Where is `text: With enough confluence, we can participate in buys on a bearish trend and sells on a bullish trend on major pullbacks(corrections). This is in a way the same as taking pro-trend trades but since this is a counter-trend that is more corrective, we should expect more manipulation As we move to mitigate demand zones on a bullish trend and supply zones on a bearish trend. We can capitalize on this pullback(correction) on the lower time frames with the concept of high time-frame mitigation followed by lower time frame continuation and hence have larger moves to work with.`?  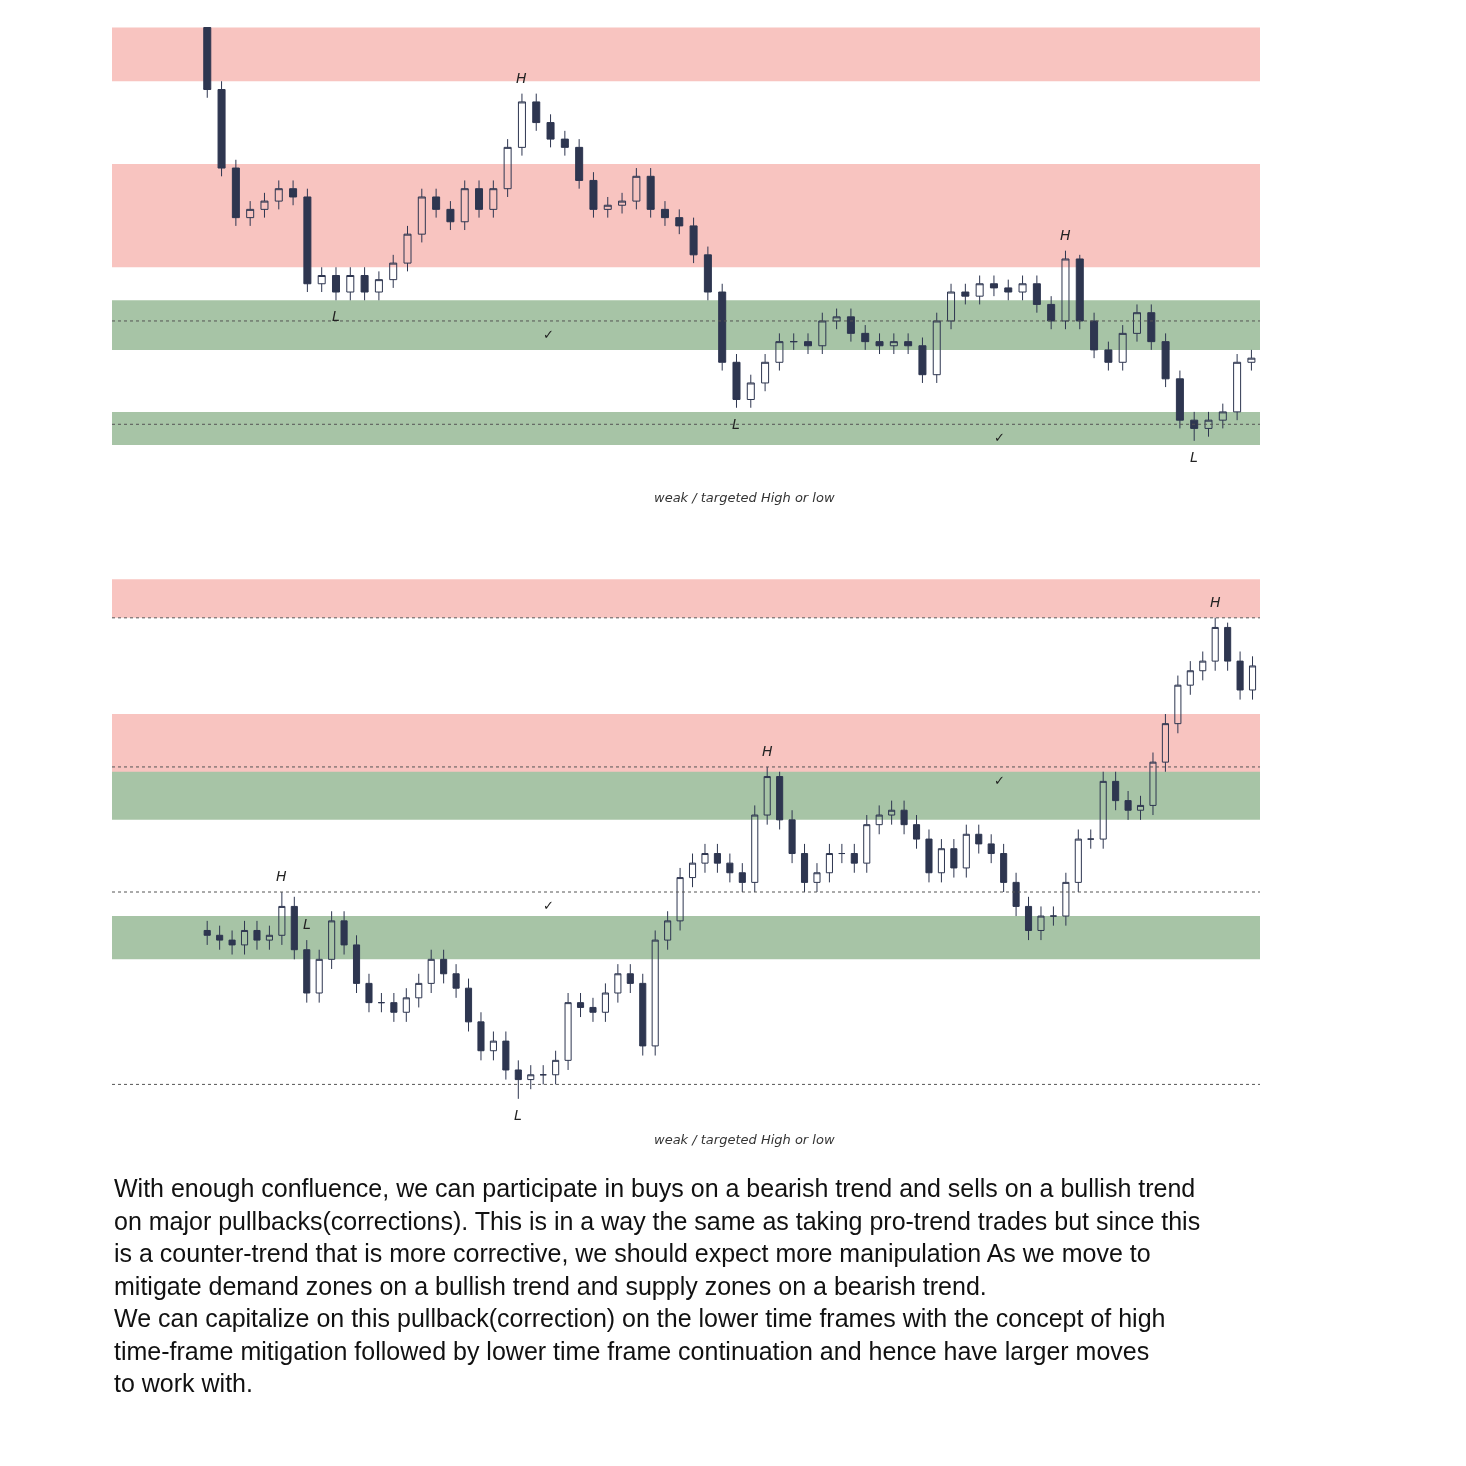 text: With enough confluence, we can participate in buys on a bearish trend and sells on a bullish trend on major pullbacks(corrections). This is in a way the same as taking pro-trend trades but since this is a counter-trend that is more corrective, we should expect more manipulation As we move to mitigate demand zones on a bullish trend and supply zones on a bearish trend. We can capitalize on this pullback(correction) on the lower time frames with the concept of high time-frame mitigation followed by lower time frame continuation and hence have larger moves to work with. is located at coordinates (657, 1285).